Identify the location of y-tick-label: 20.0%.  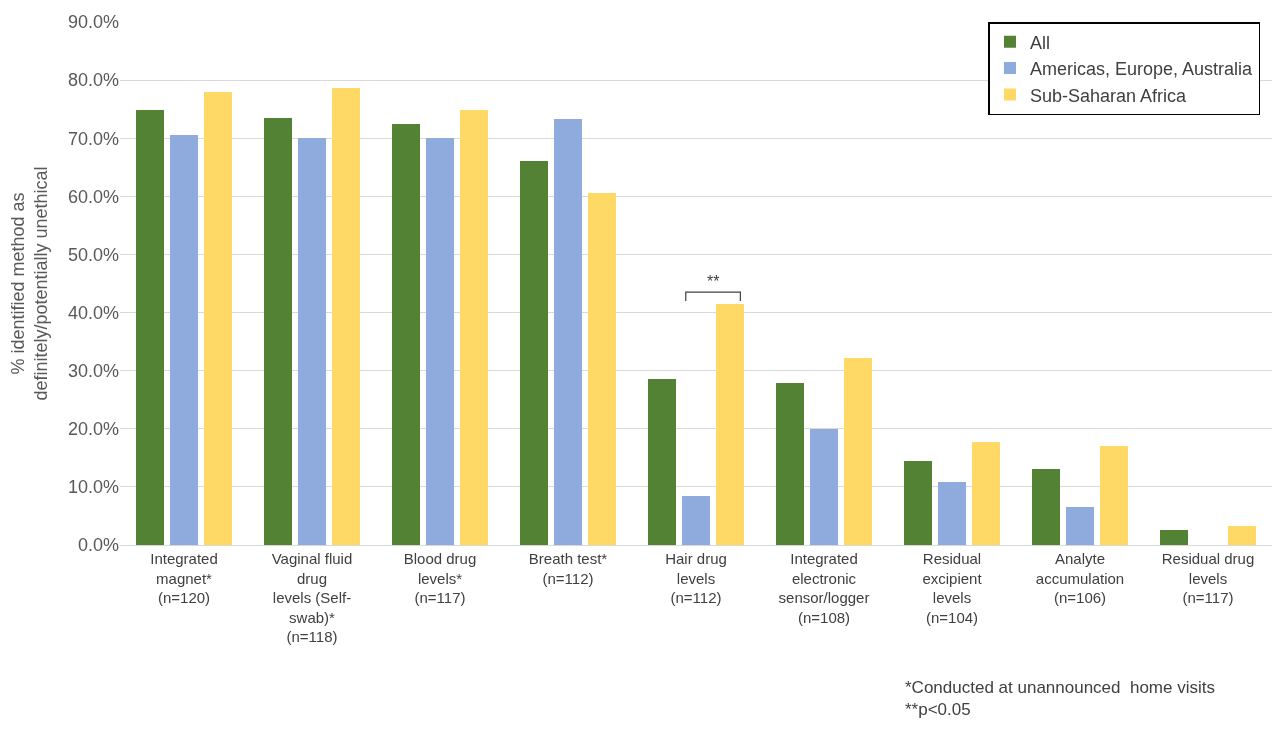
(93, 429).